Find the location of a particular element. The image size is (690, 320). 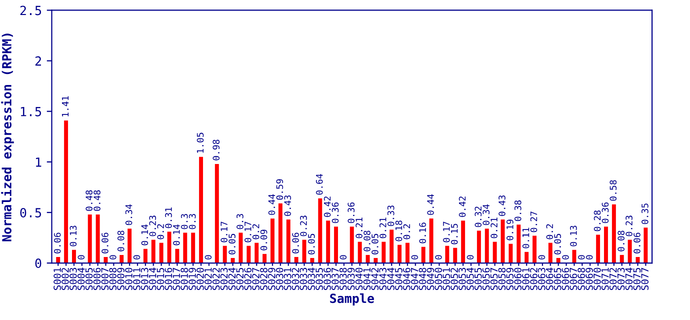

x-tick-label: S074 is located at coordinates (629, 279).